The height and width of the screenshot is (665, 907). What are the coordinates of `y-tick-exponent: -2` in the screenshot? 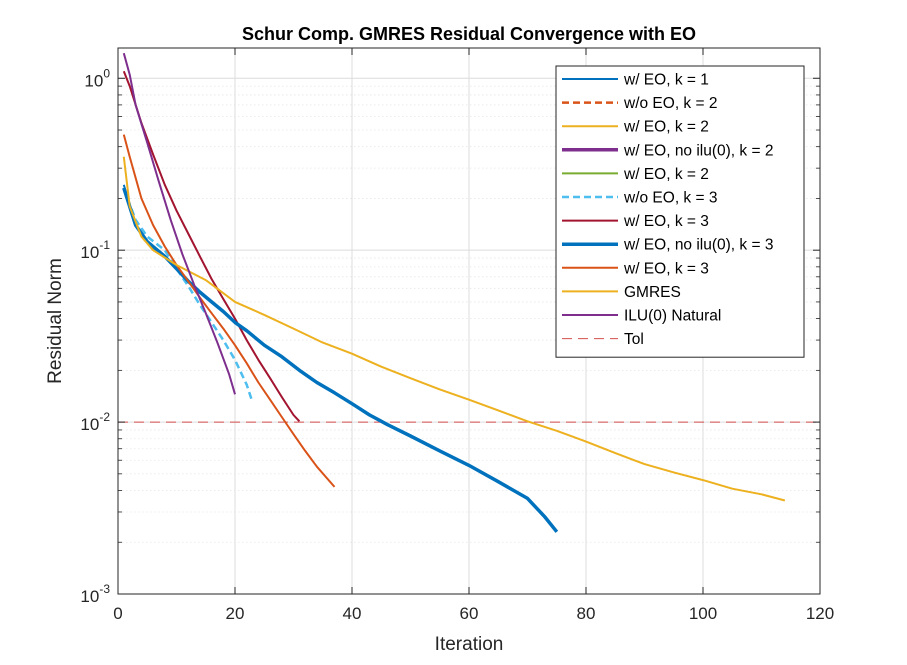 It's located at (104, 417).